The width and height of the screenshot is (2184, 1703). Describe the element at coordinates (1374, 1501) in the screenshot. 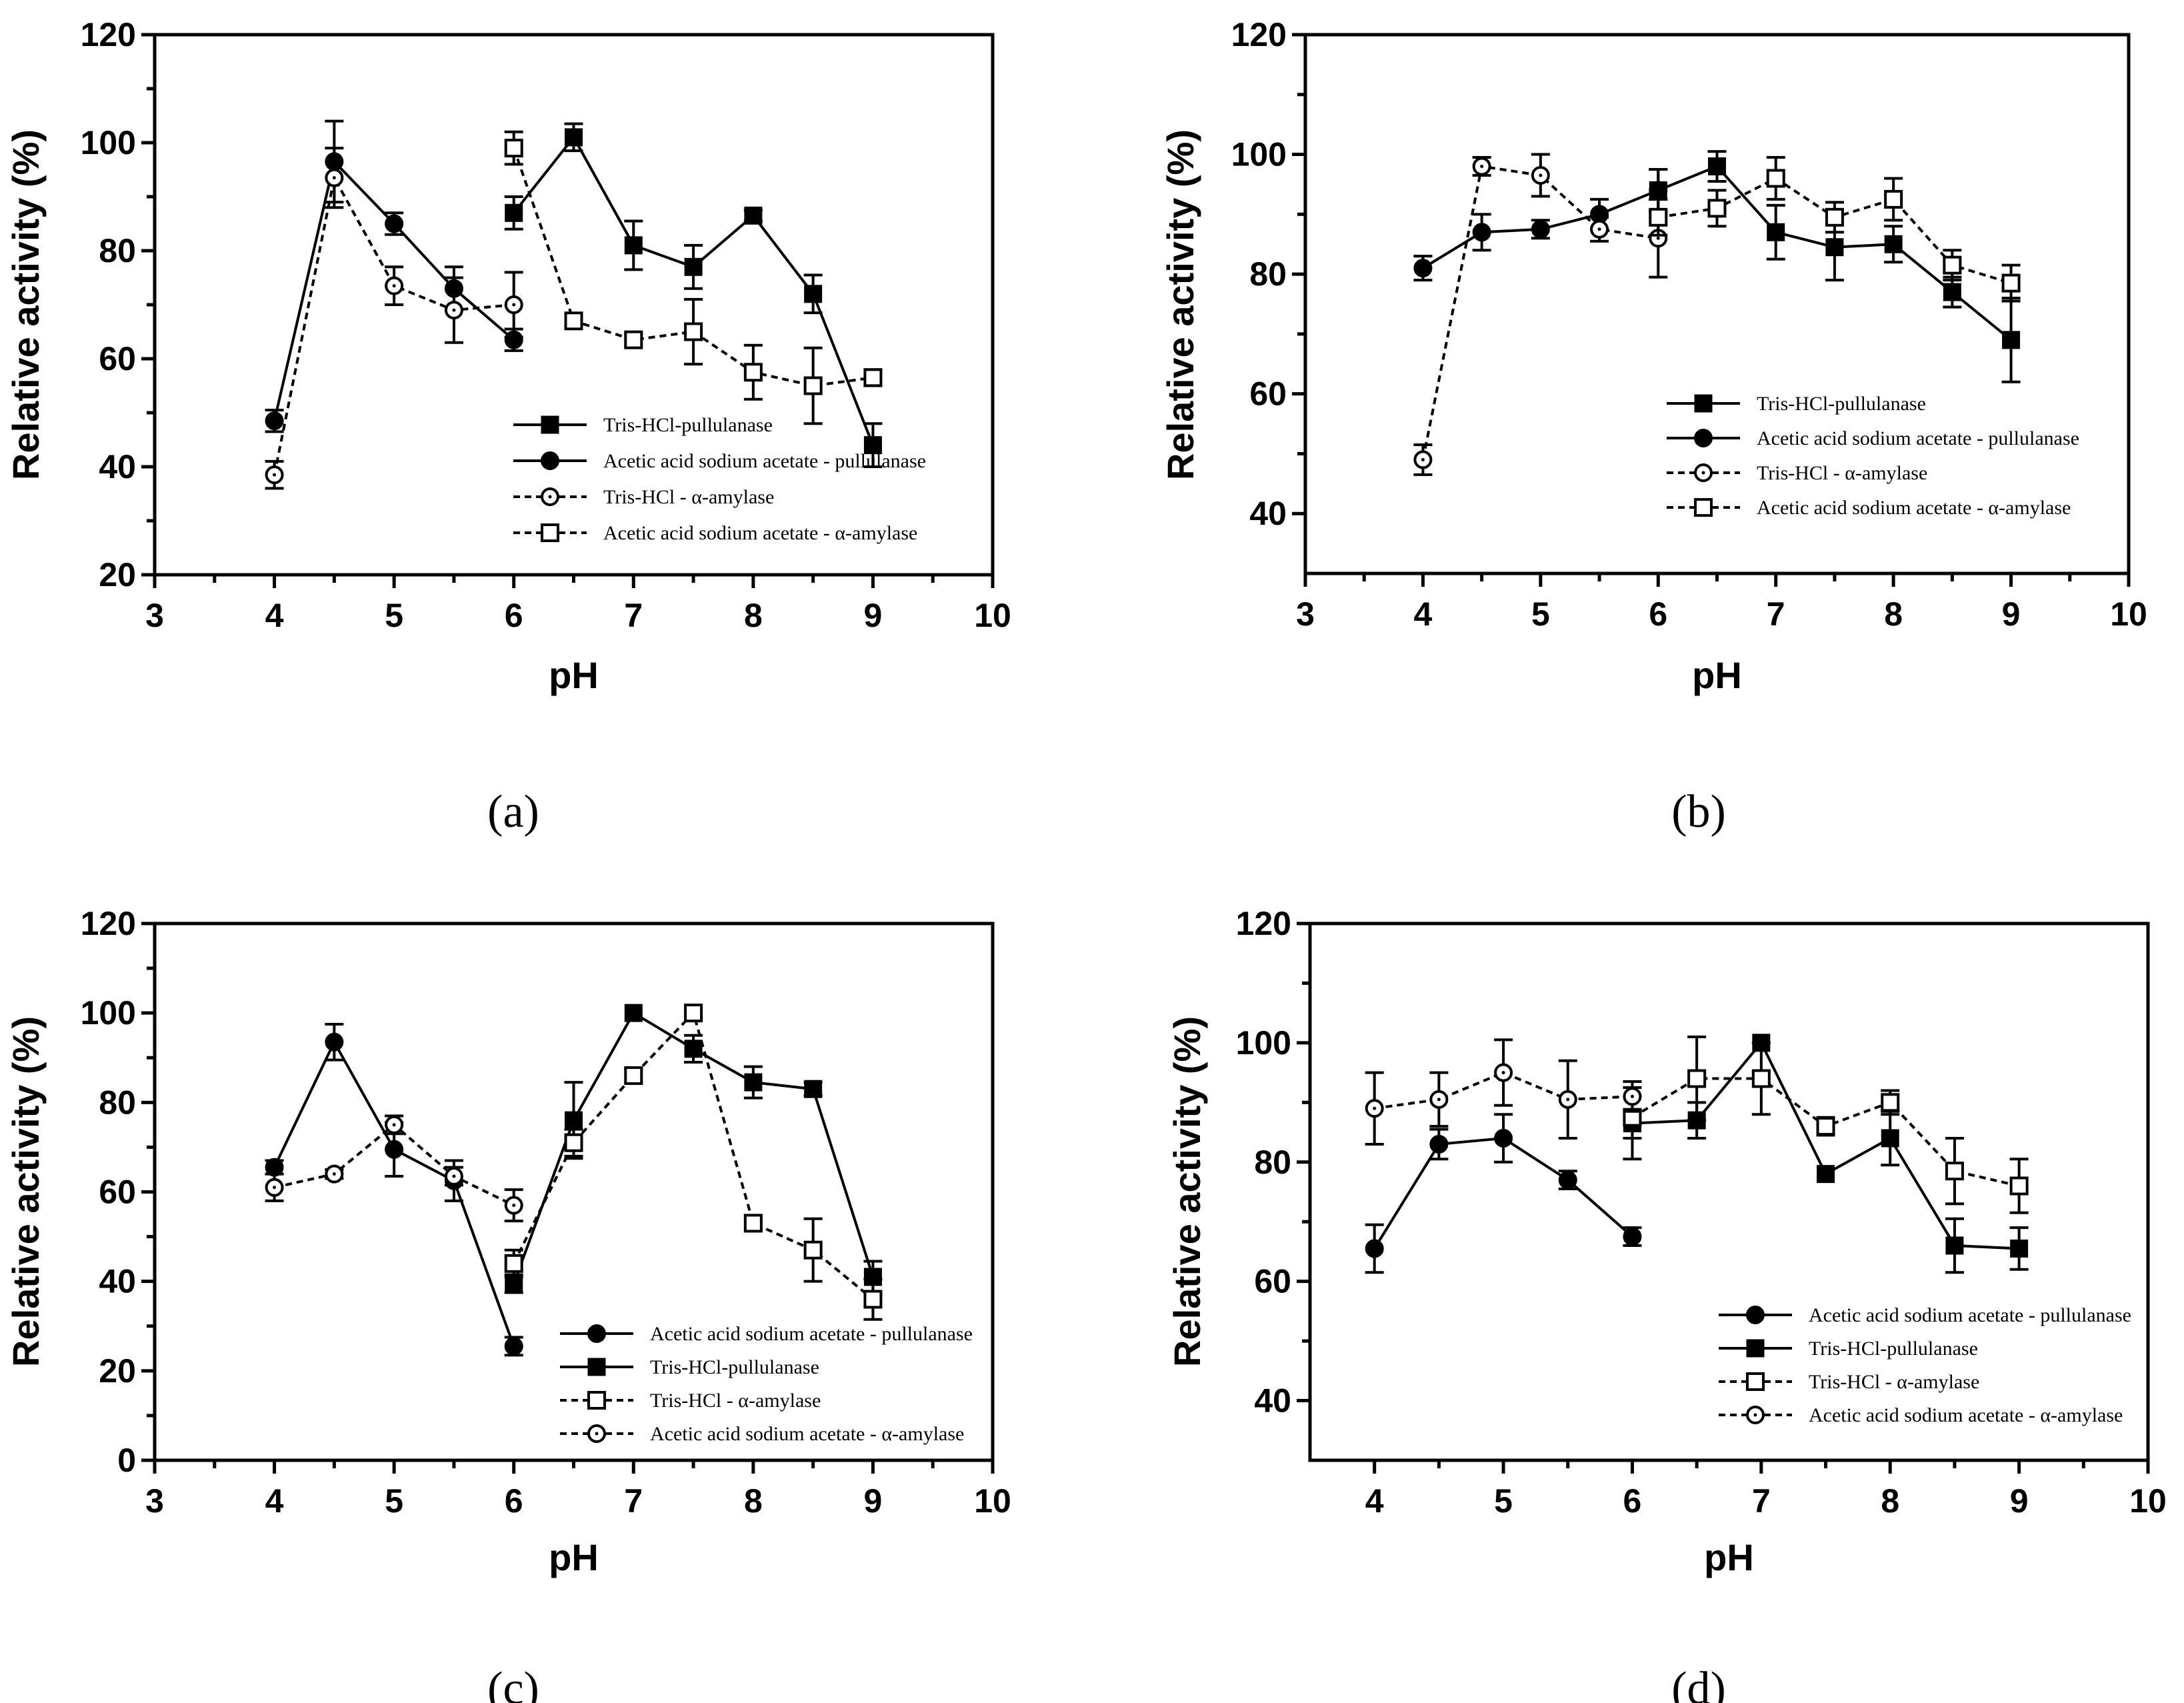

I see `x-tick-label: 4` at that location.